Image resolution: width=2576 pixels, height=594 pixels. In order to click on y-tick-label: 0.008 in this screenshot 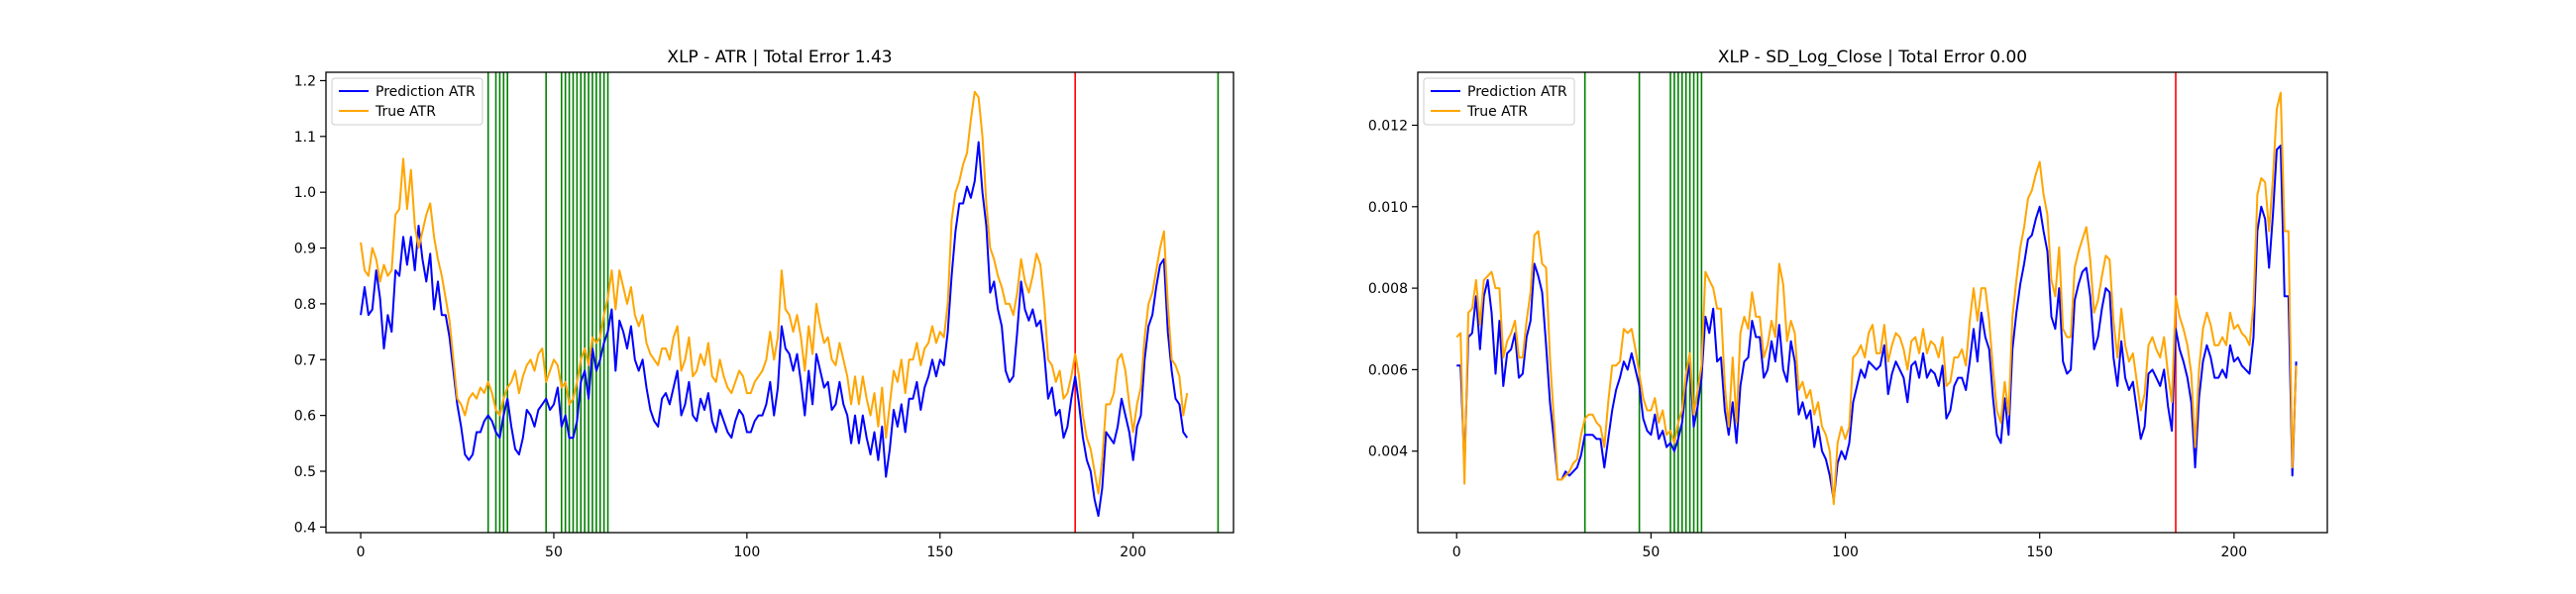, I will do `click(1388, 289)`.